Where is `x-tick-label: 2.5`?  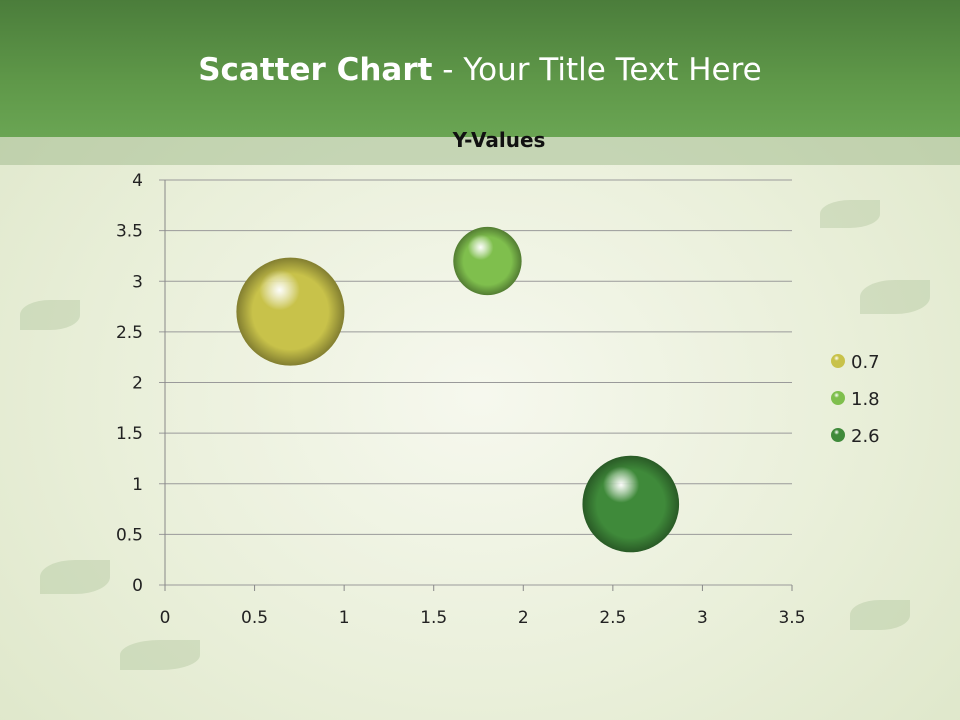
x-tick-label: 2.5 is located at coordinates (612, 618).